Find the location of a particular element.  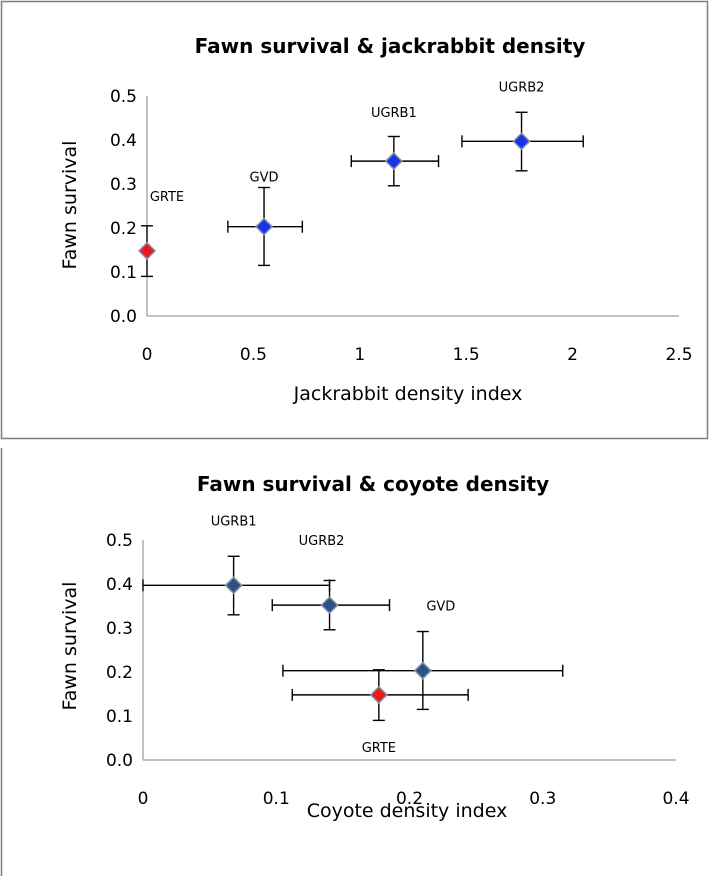

x-tick-label: 2.5 is located at coordinates (678, 355).